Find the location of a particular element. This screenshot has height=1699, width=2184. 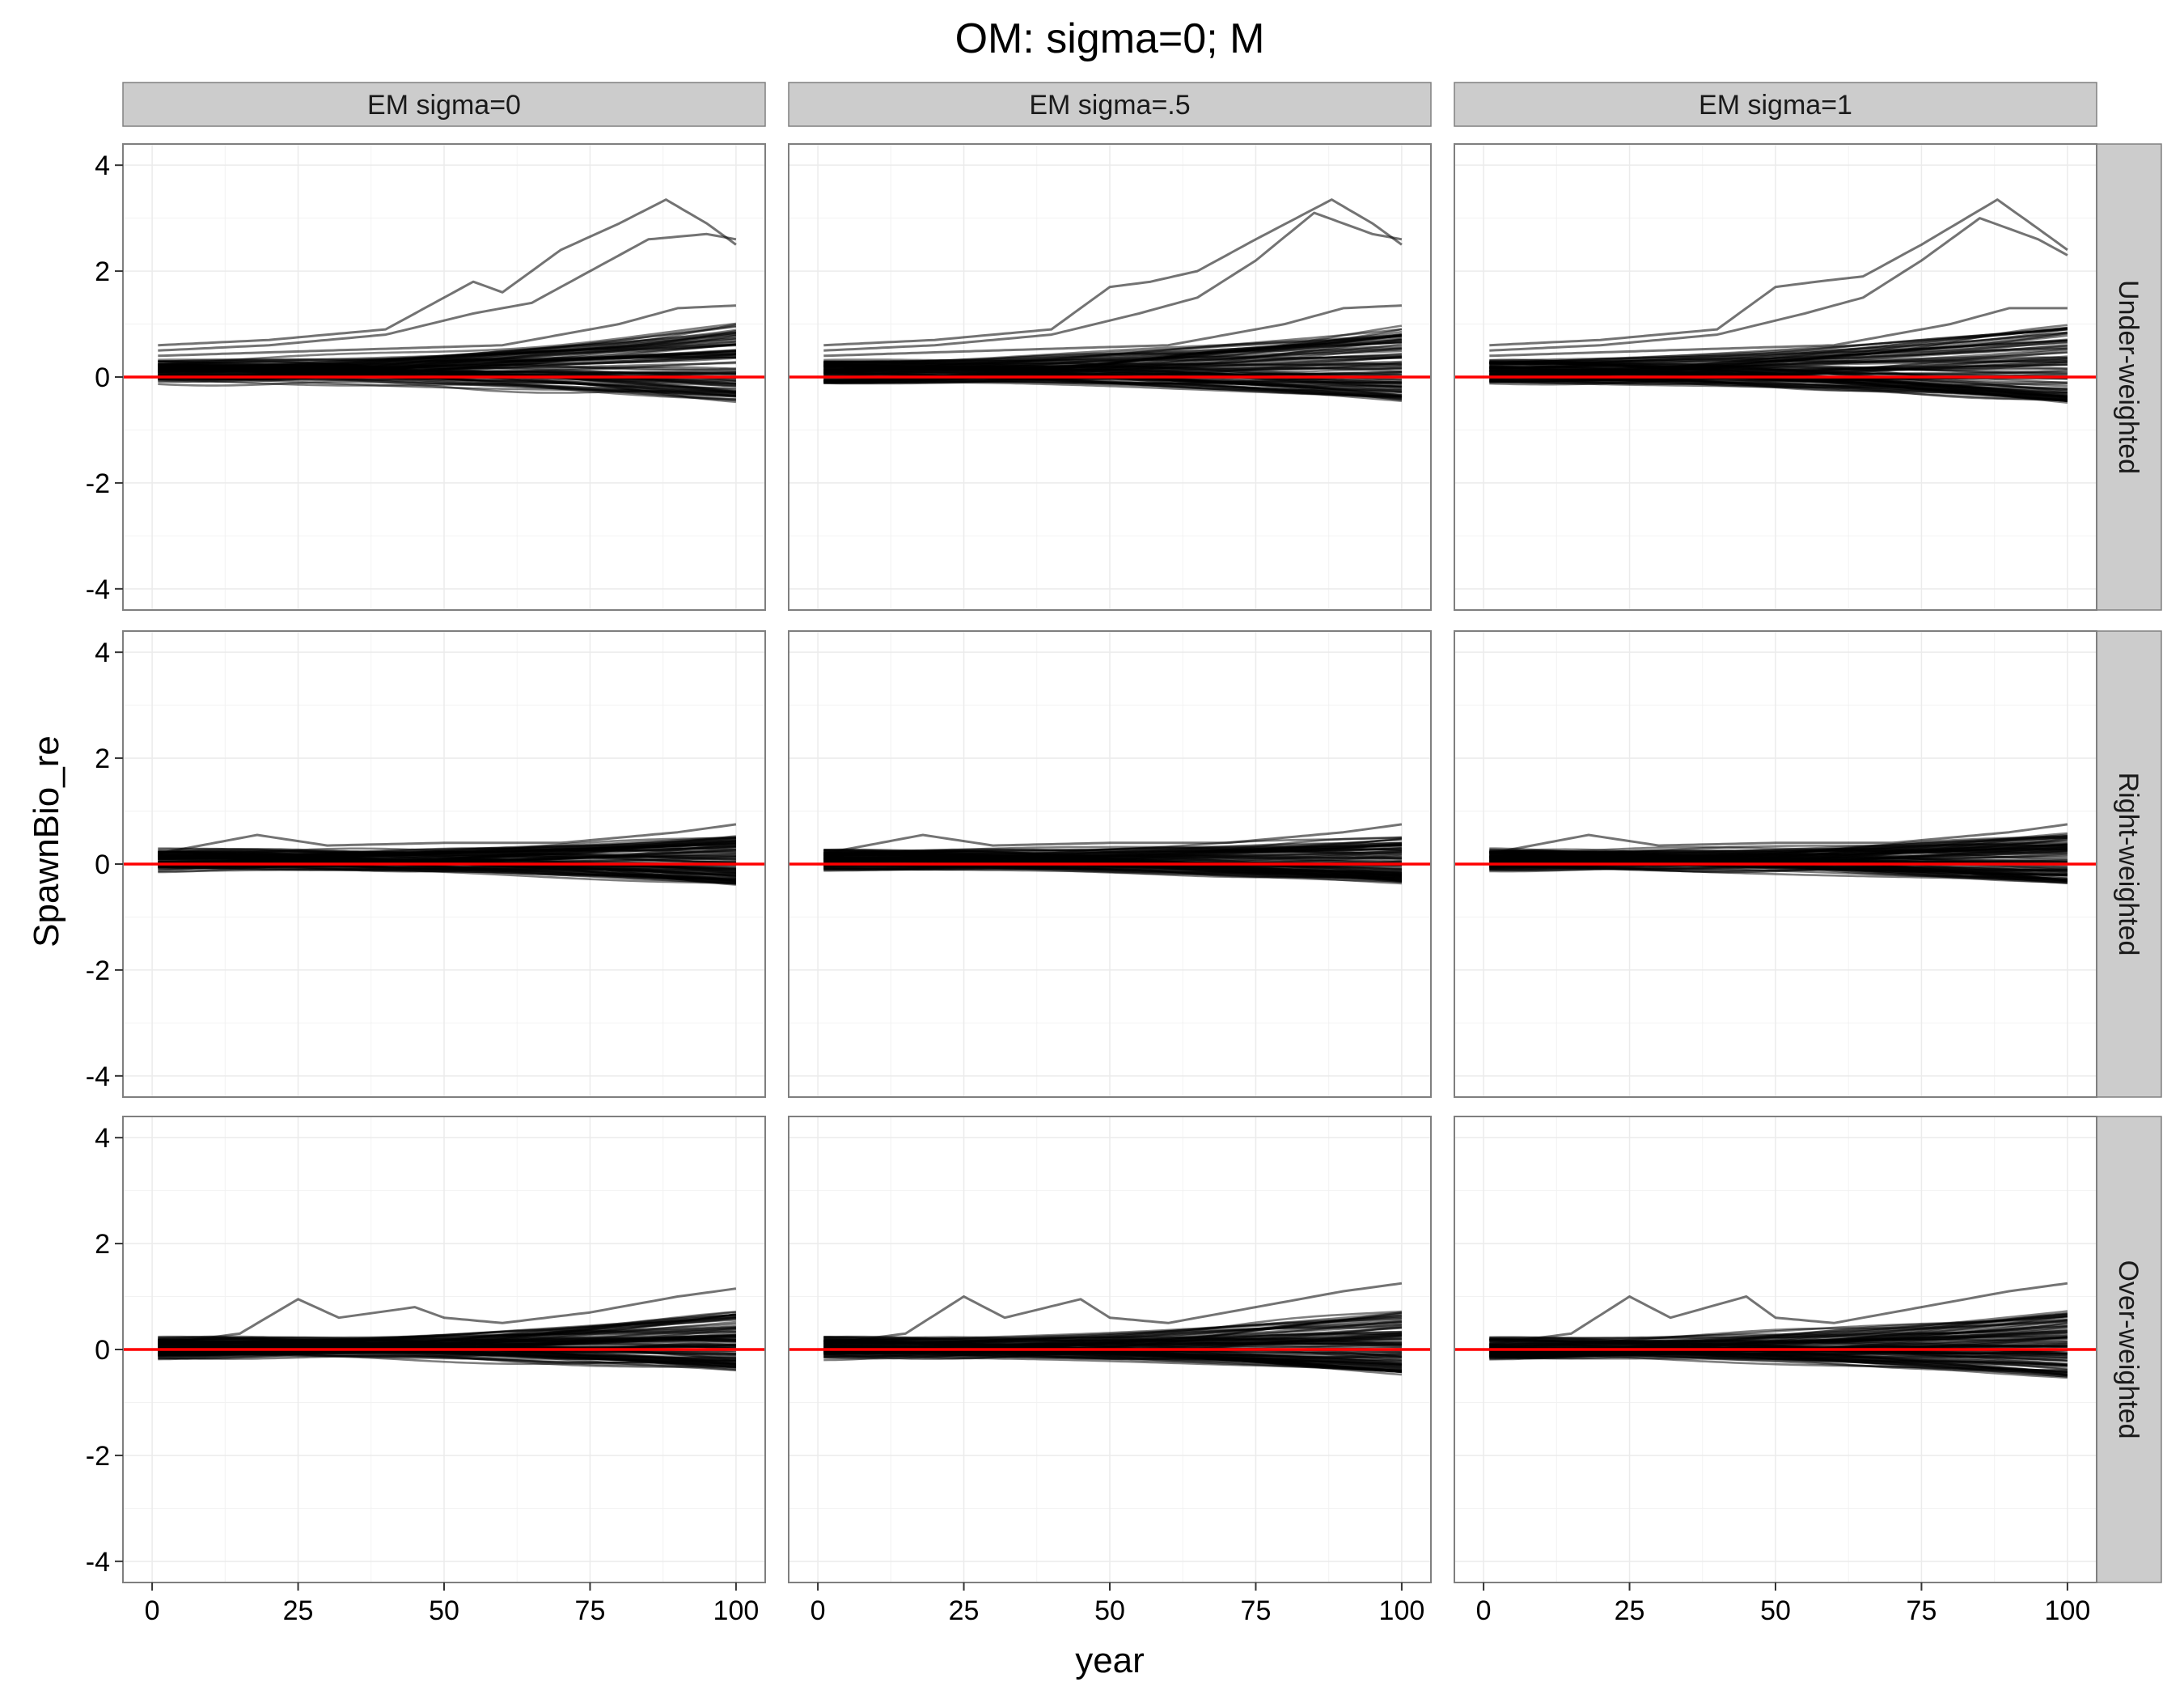

y-axis-title: SpawnBio_re is located at coordinates (46, 841).